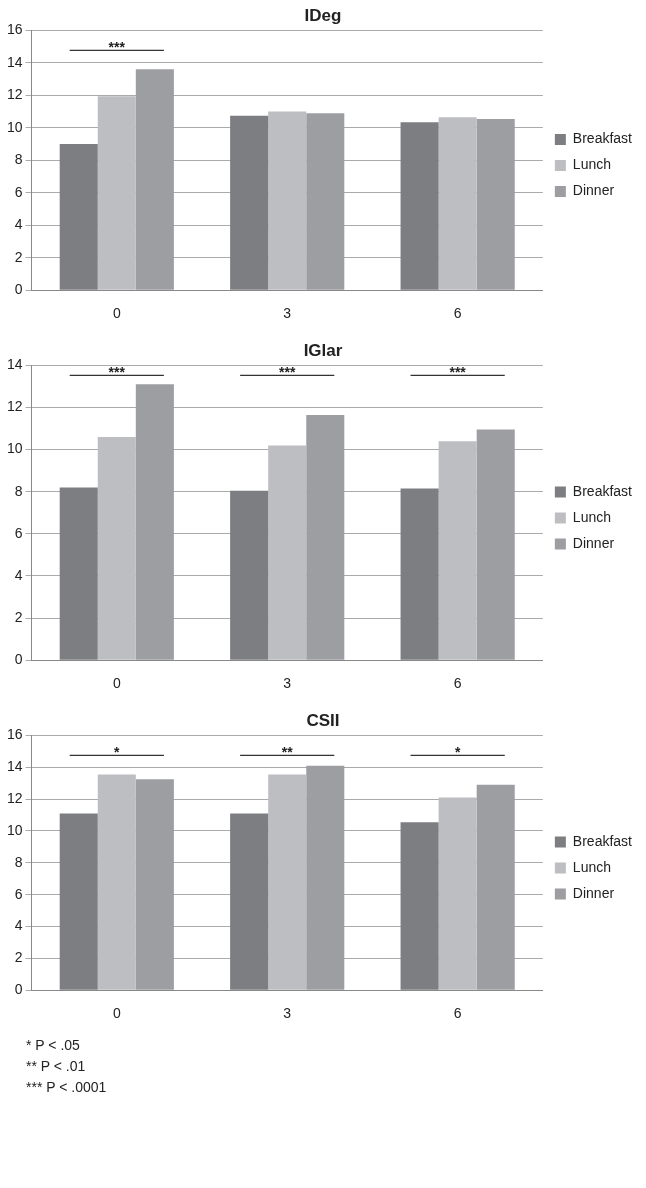 This screenshot has width=646, height=1188. What do you see at coordinates (53, 1045) in the screenshot?
I see `text: * P < .05` at bounding box center [53, 1045].